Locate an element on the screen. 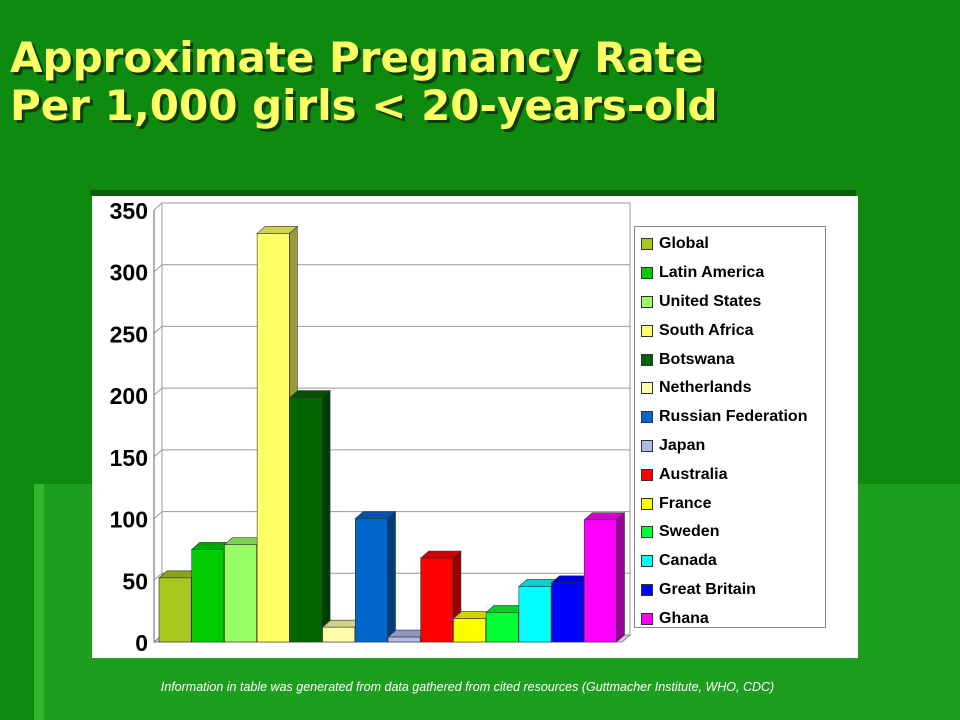  legend-item: Great Britain is located at coordinates (730, 590).